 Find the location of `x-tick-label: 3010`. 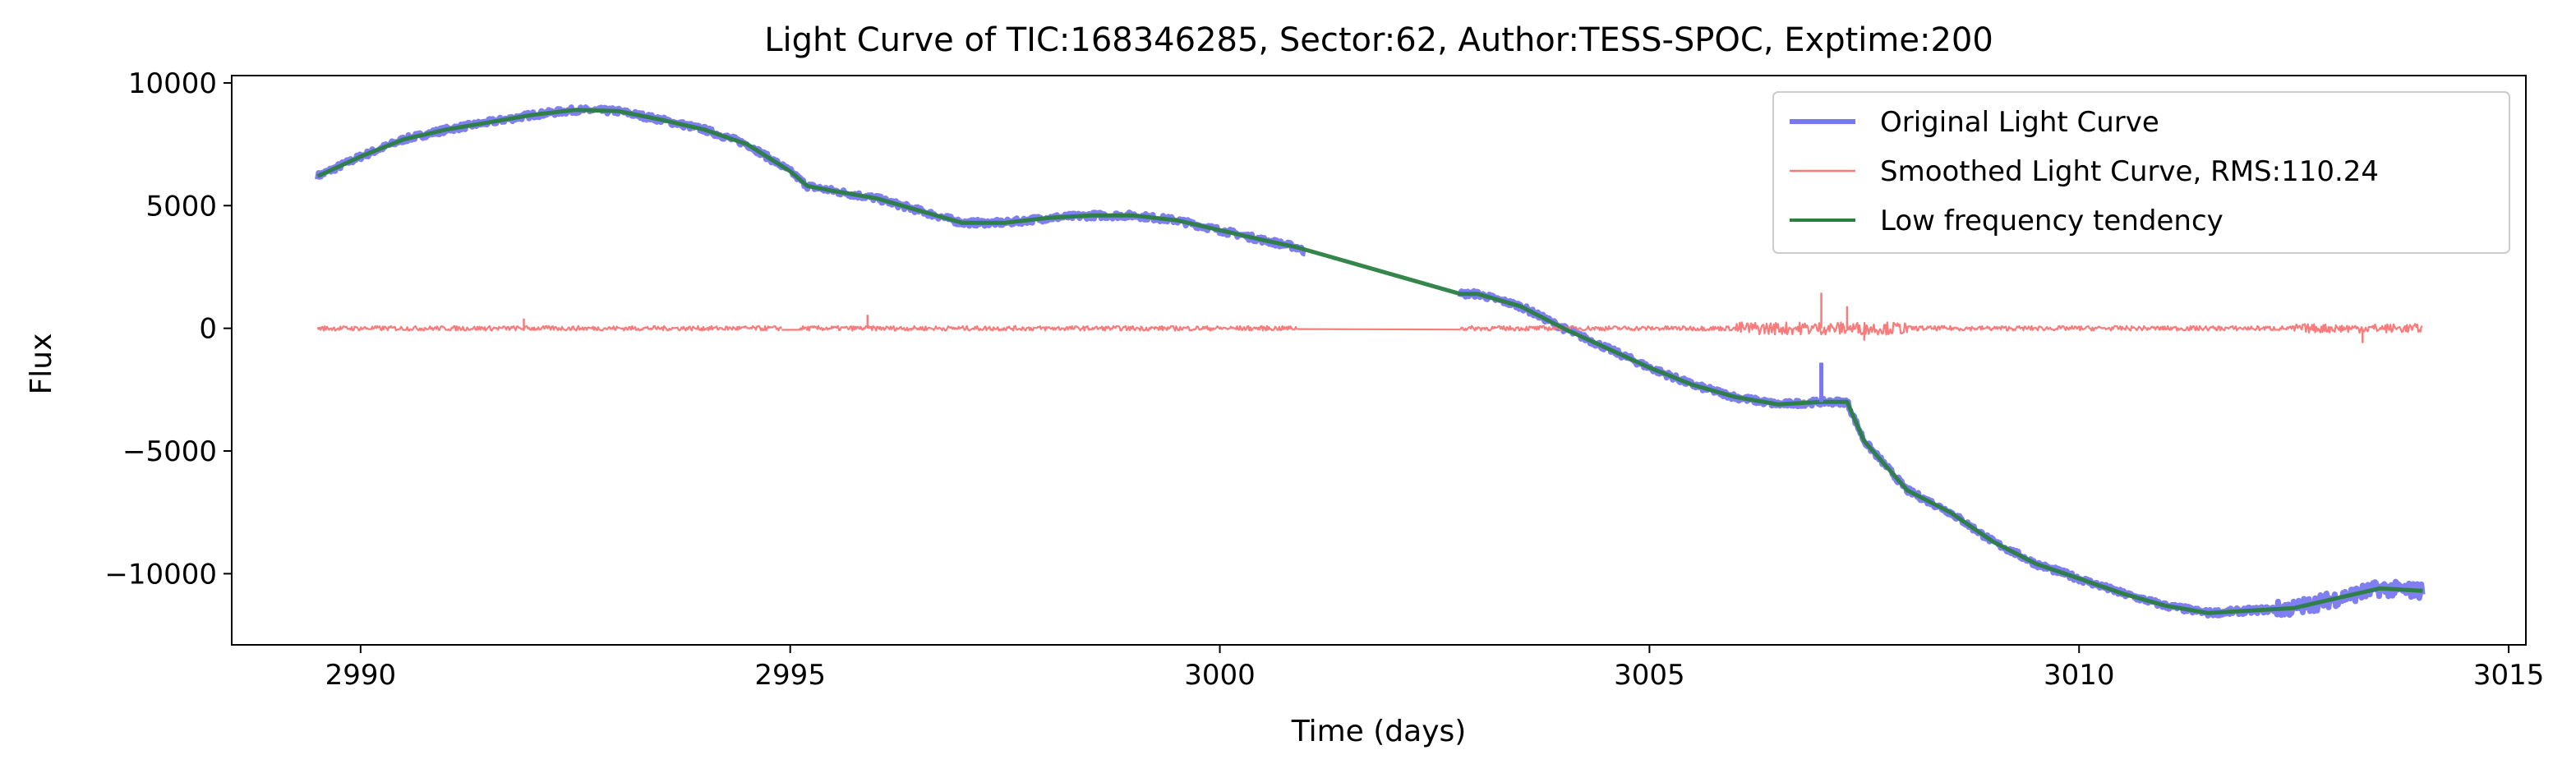

x-tick-label: 3010 is located at coordinates (2079, 675).